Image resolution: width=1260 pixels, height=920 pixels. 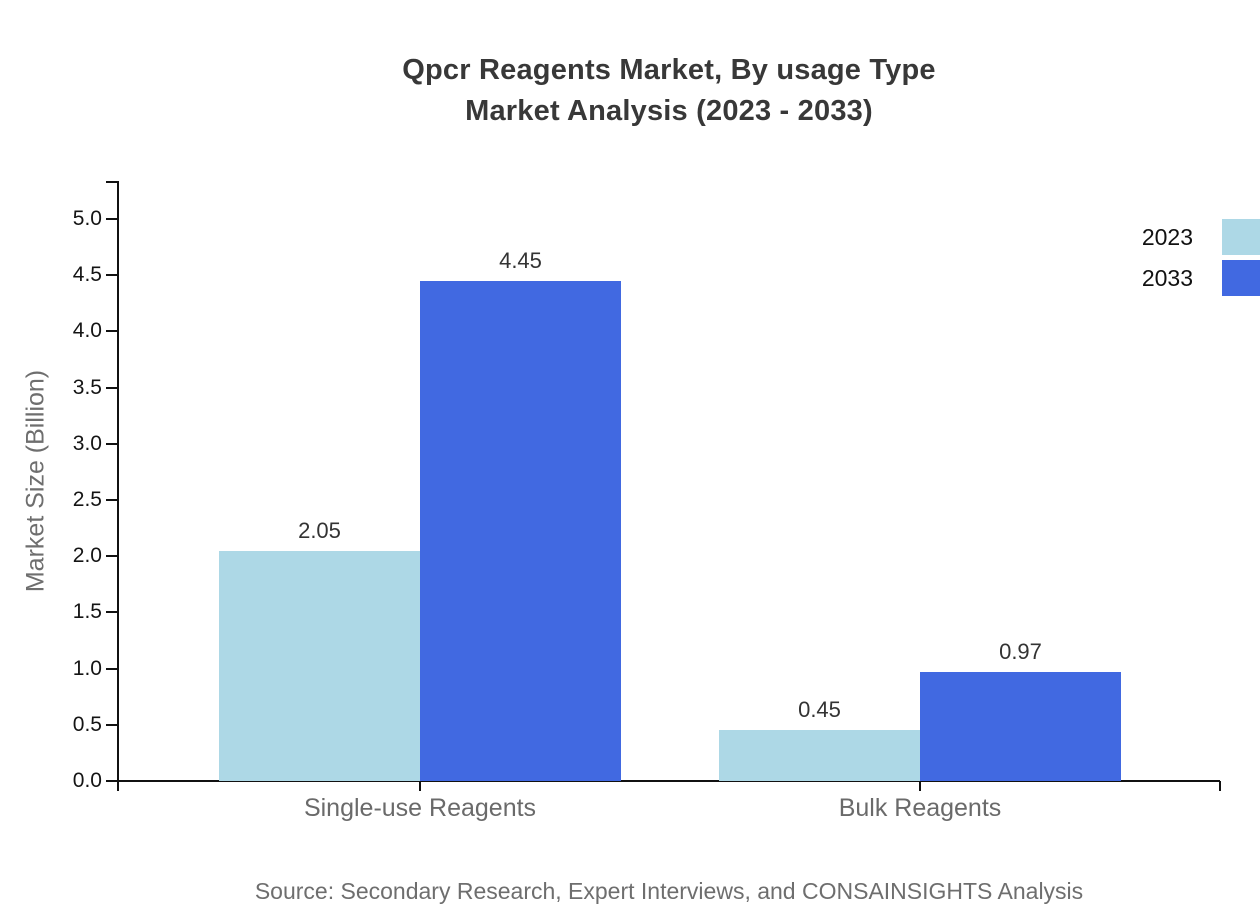 What do you see at coordinates (1201, 278) in the screenshot?
I see `legend-row: 2033` at bounding box center [1201, 278].